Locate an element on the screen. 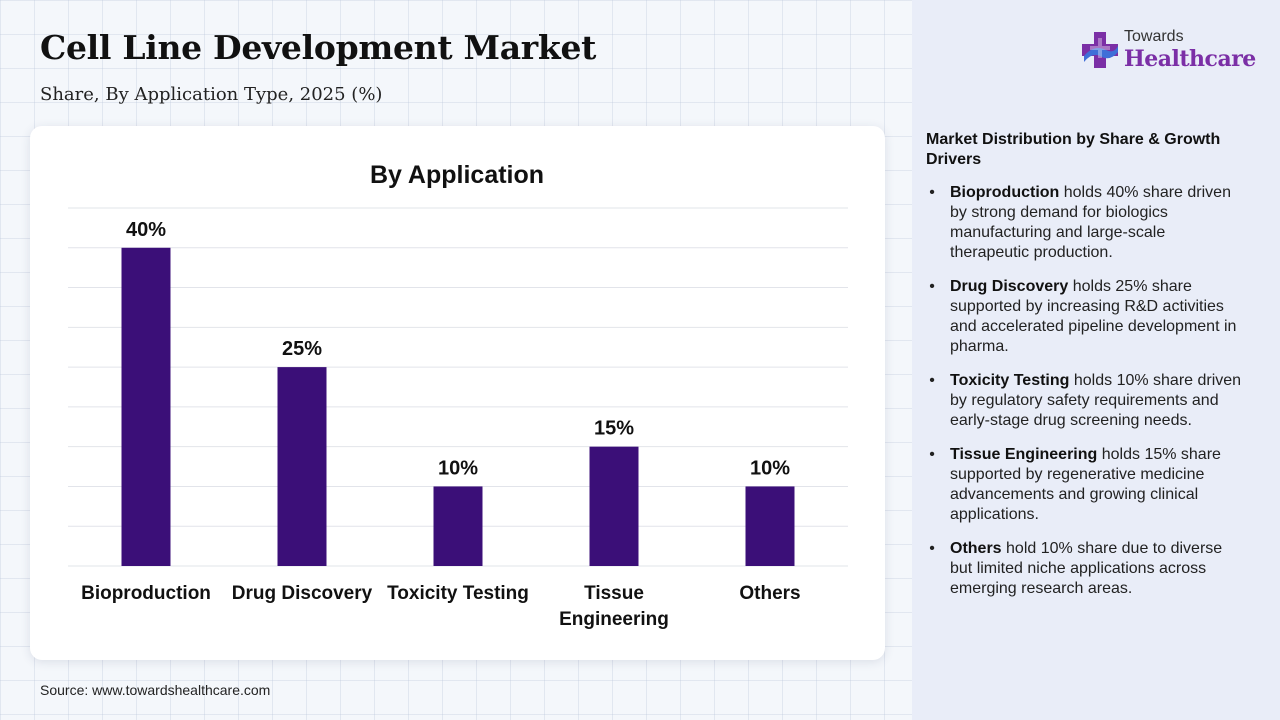 The width and height of the screenshot is (1280, 720). category-label: Toxicity Testing is located at coordinates (458, 593).